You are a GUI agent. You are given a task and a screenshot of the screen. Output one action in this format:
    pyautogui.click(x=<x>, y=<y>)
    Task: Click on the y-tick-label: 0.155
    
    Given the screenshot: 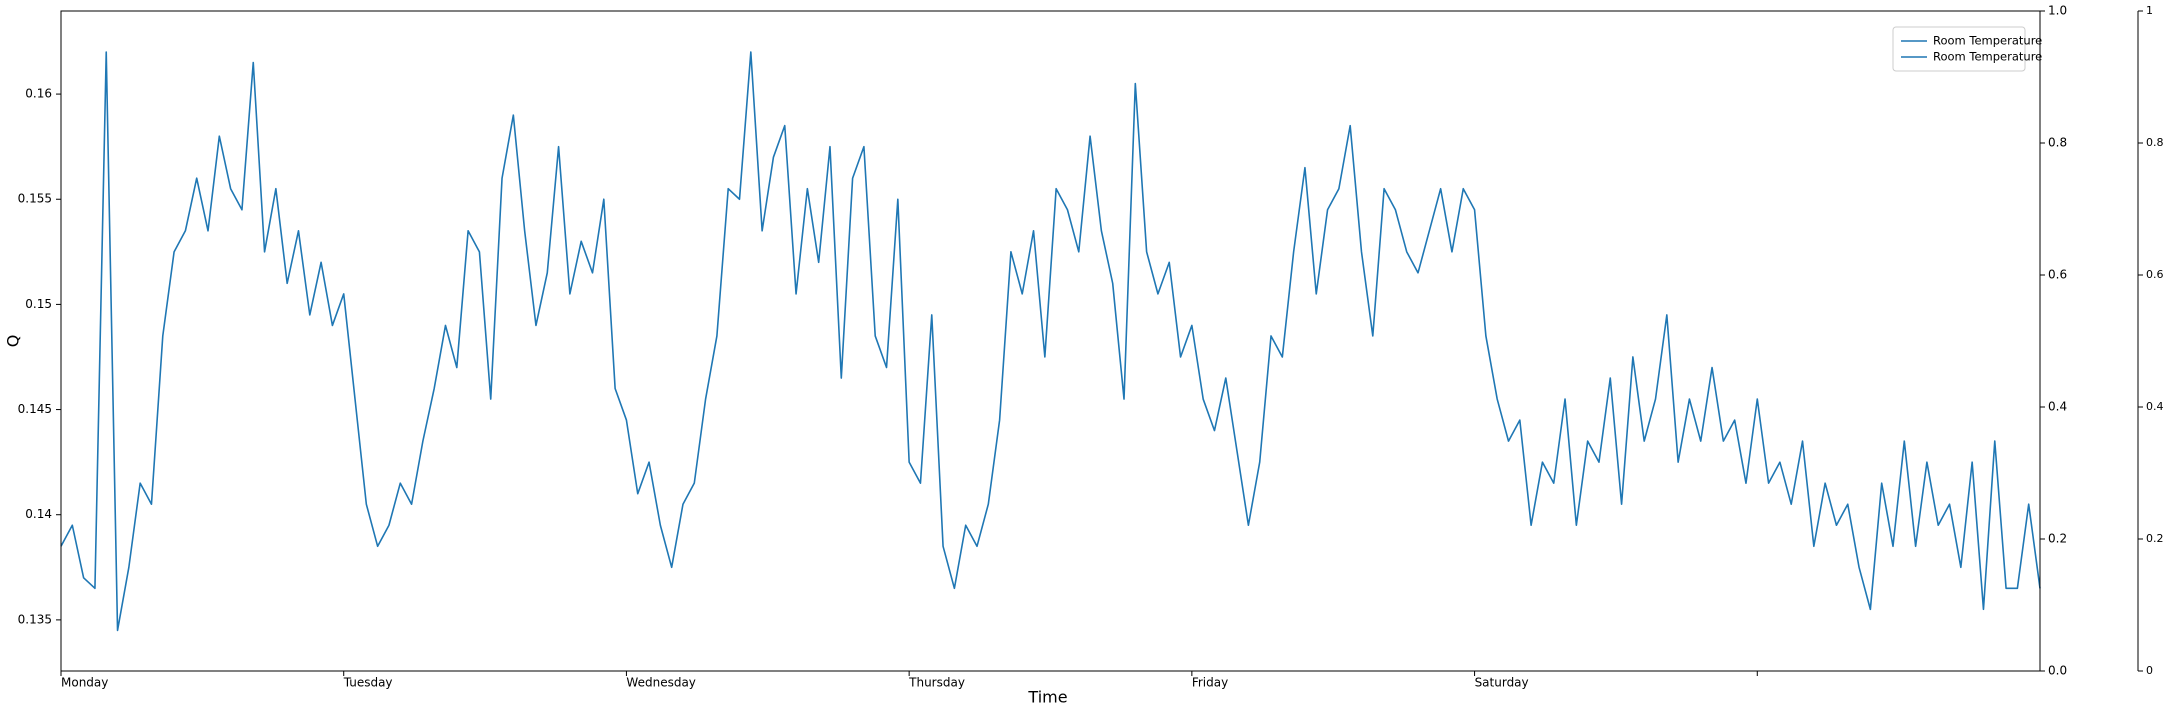 What is the action you would take?
    pyautogui.click(x=35, y=199)
    